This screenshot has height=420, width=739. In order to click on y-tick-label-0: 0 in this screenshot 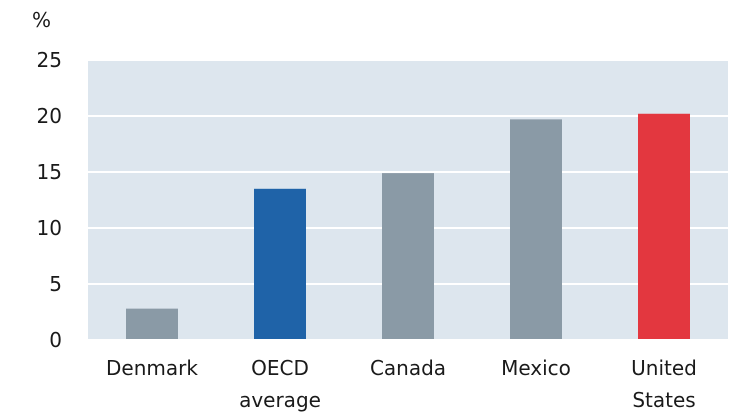, I will do `click(55, 340)`.